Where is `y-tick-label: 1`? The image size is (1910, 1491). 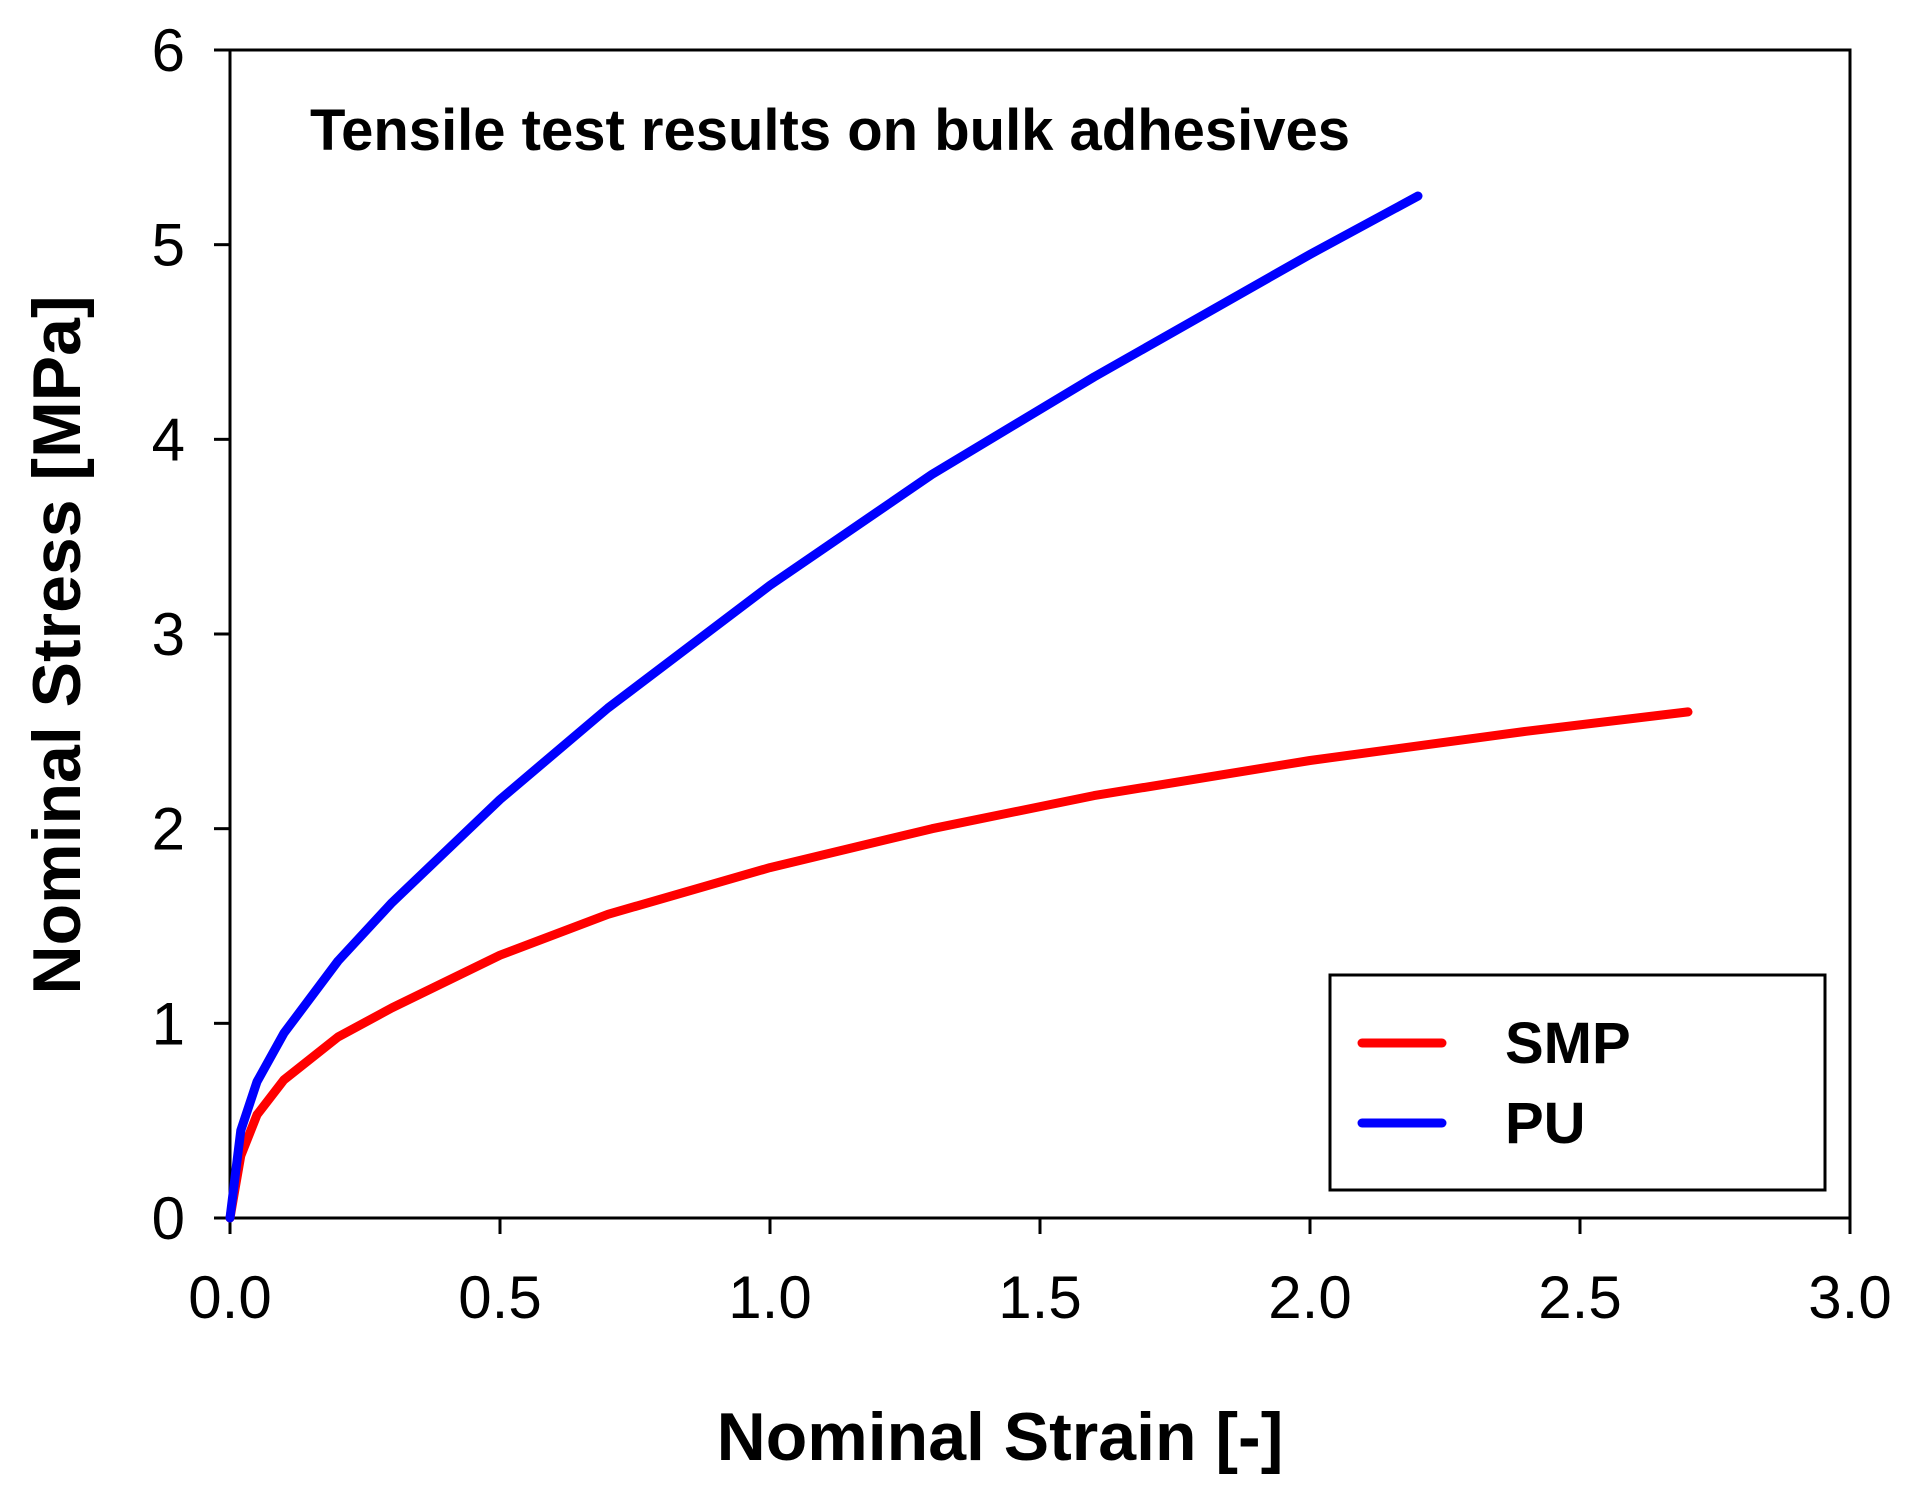
y-tick-label: 1 is located at coordinates (168, 1023).